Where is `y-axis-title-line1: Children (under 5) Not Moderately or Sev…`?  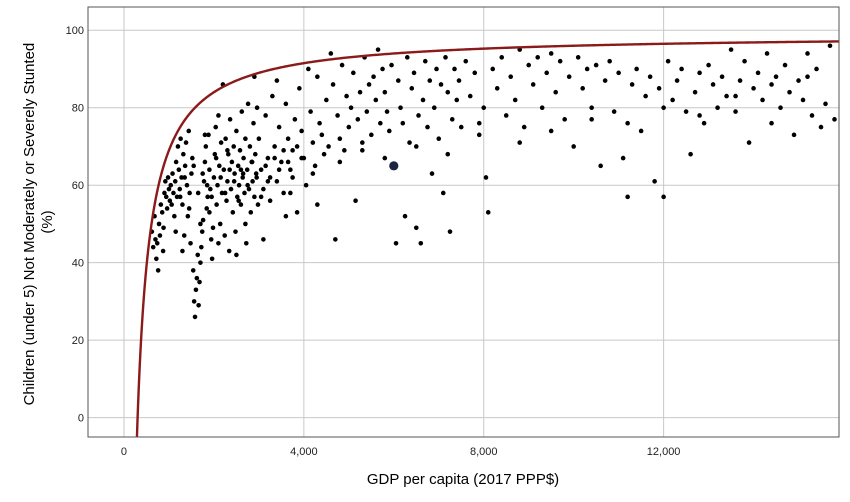 y-axis-title-line1: Children (under 5) Not Moderately or Sev… is located at coordinates (29, 224).